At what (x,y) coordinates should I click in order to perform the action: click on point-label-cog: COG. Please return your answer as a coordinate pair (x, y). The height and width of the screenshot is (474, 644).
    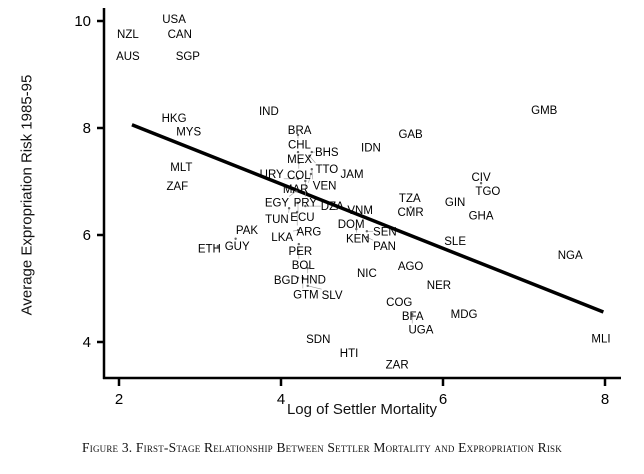
    Looking at the image, I should click on (399, 303).